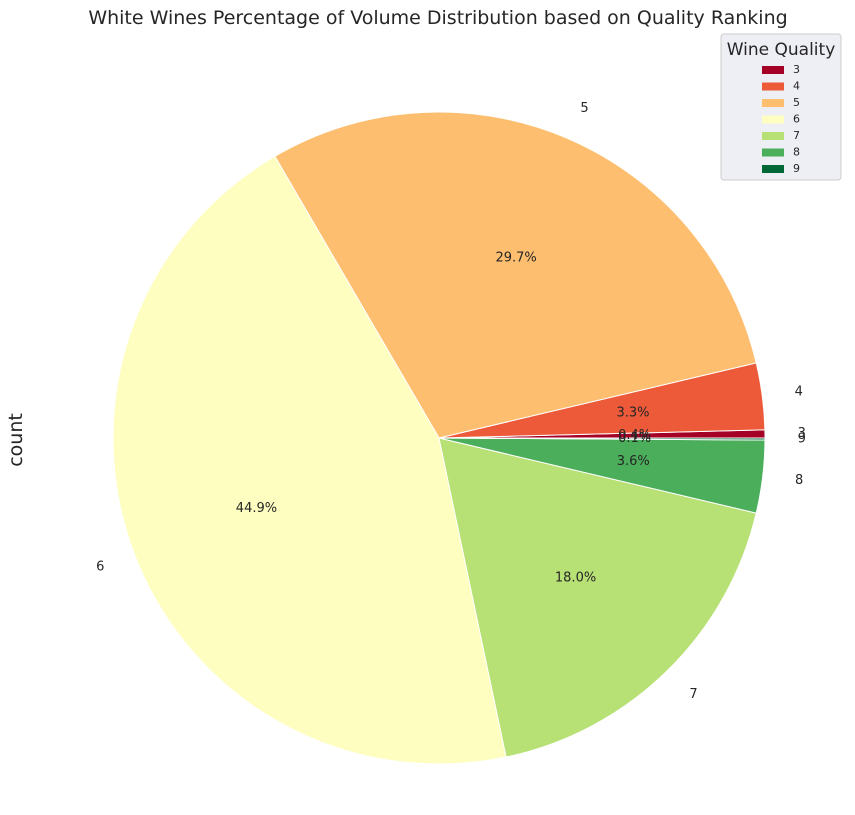  What do you see at coordinates (781, 50) in the screenshot?
I see `legend-title: Wine Quality` at bounding box center [781, 50].